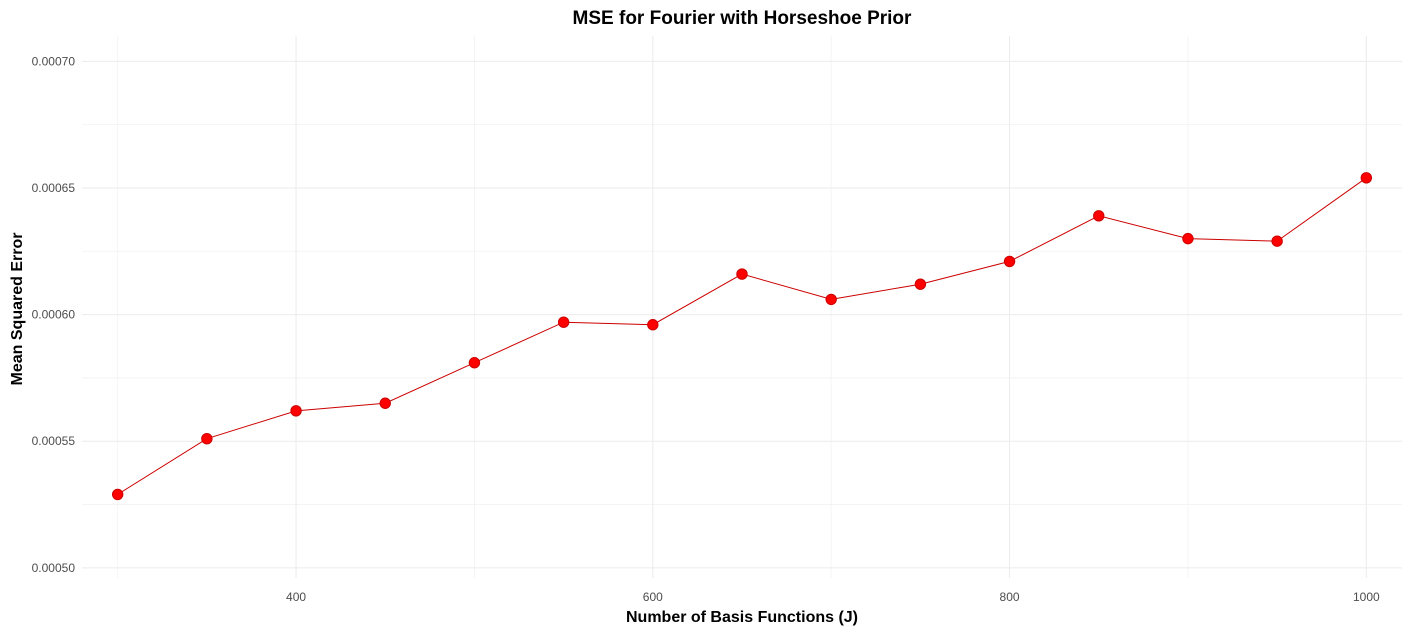 The image size is (1411, 633). What do you see at coordinates (54, 441) in the screenshot?
I see `y-tick-label: 0.00055` at bounding box center [54, 441].